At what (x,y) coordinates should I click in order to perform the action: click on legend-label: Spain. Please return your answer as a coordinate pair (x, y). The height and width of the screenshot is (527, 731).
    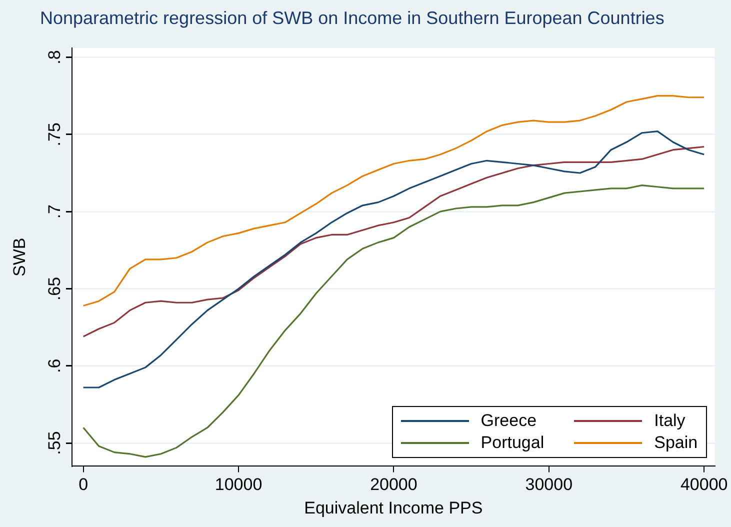
    Looking at the image, I should click on (676, 443).